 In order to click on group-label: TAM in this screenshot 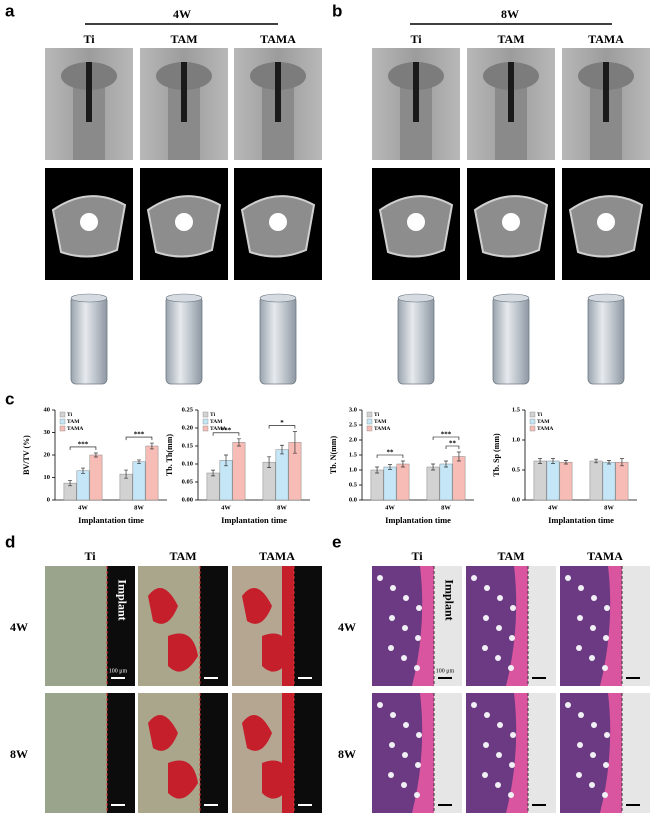, I will do `click(510, 39)`.